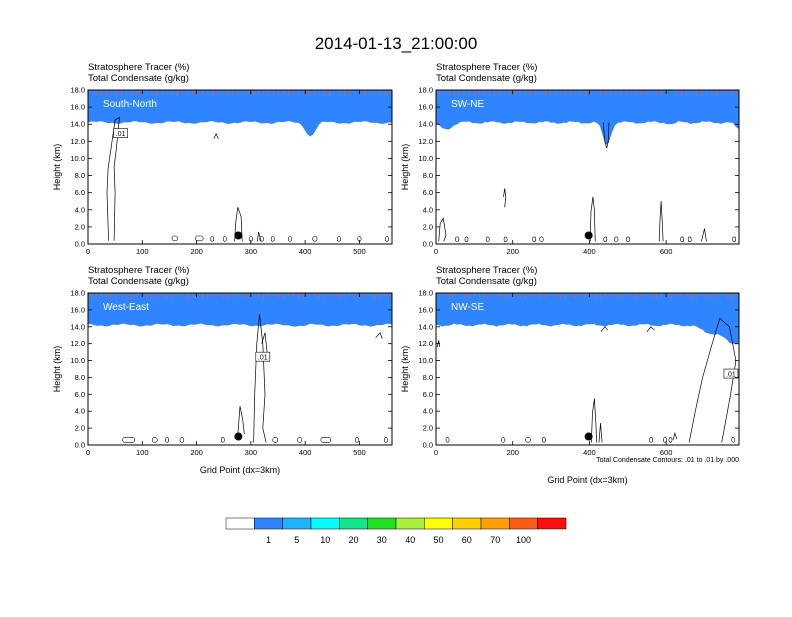 The height and width of the screenshot is (617, 792). I want to click on colorbar-label: 10, so click(325, 540).